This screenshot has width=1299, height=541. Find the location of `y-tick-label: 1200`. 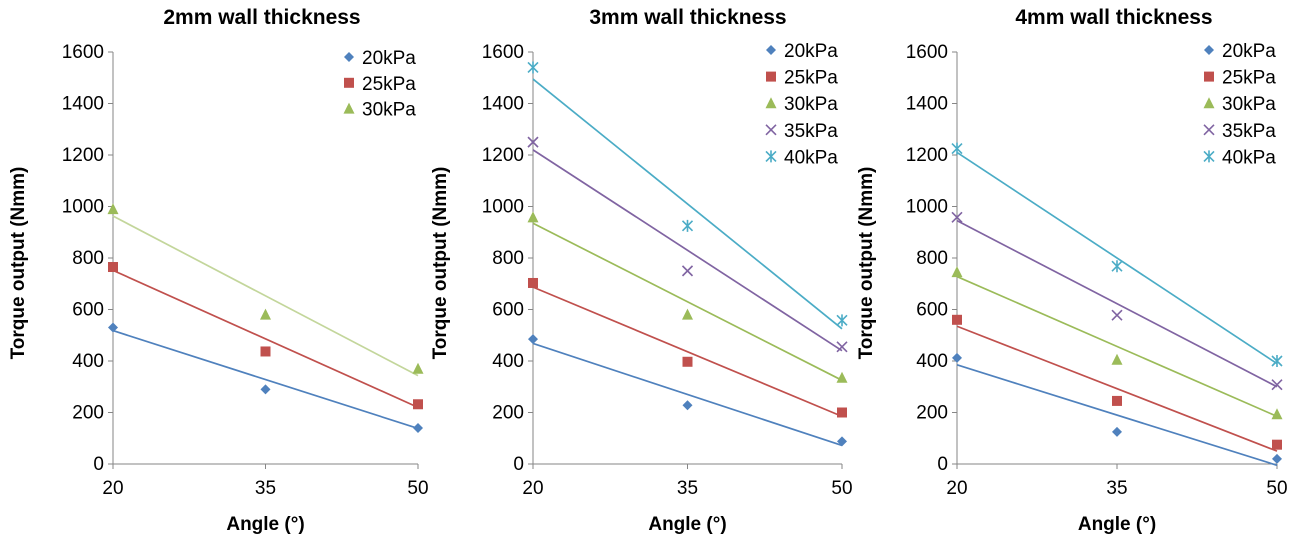

y-tick-label: 1200 is located at coordinates (503, 155).